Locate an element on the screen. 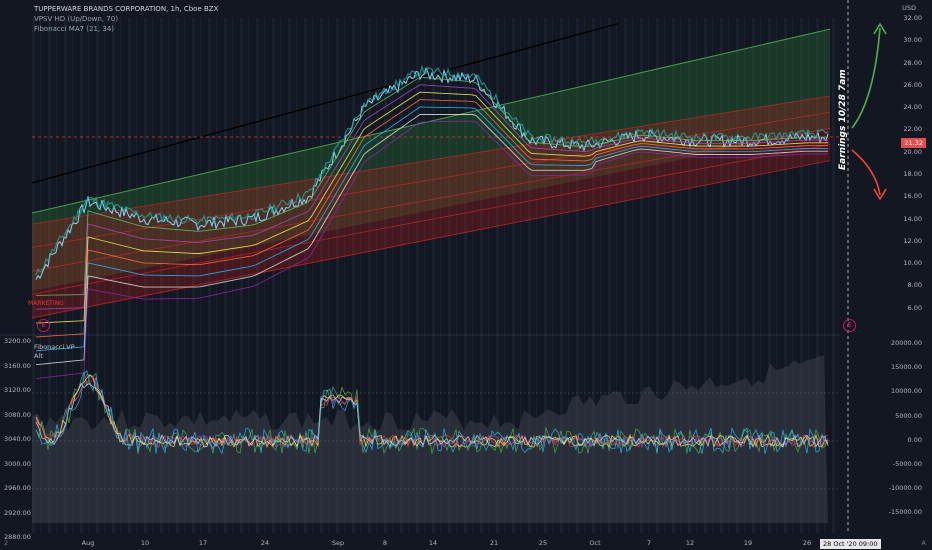 The image size is (932, 550). arrow-down-curve is located at coordinates (866, 172).